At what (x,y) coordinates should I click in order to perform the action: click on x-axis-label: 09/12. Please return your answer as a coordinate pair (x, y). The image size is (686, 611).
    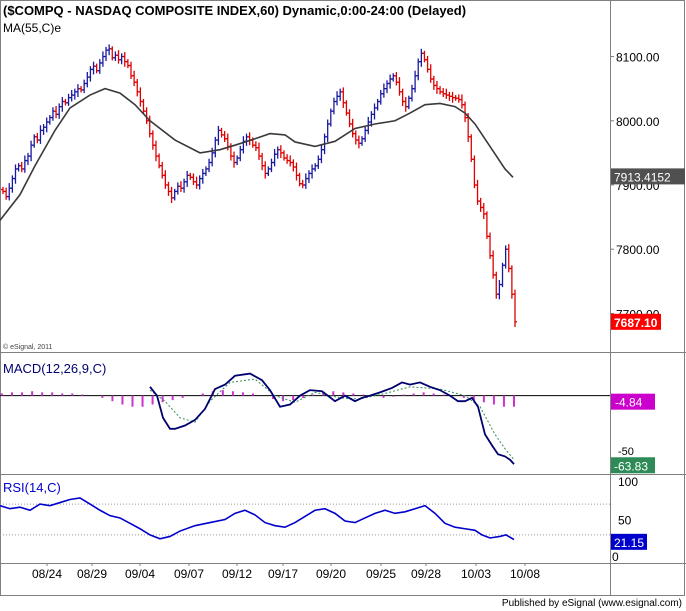
    Looking at the image, I should click on (237, 574).